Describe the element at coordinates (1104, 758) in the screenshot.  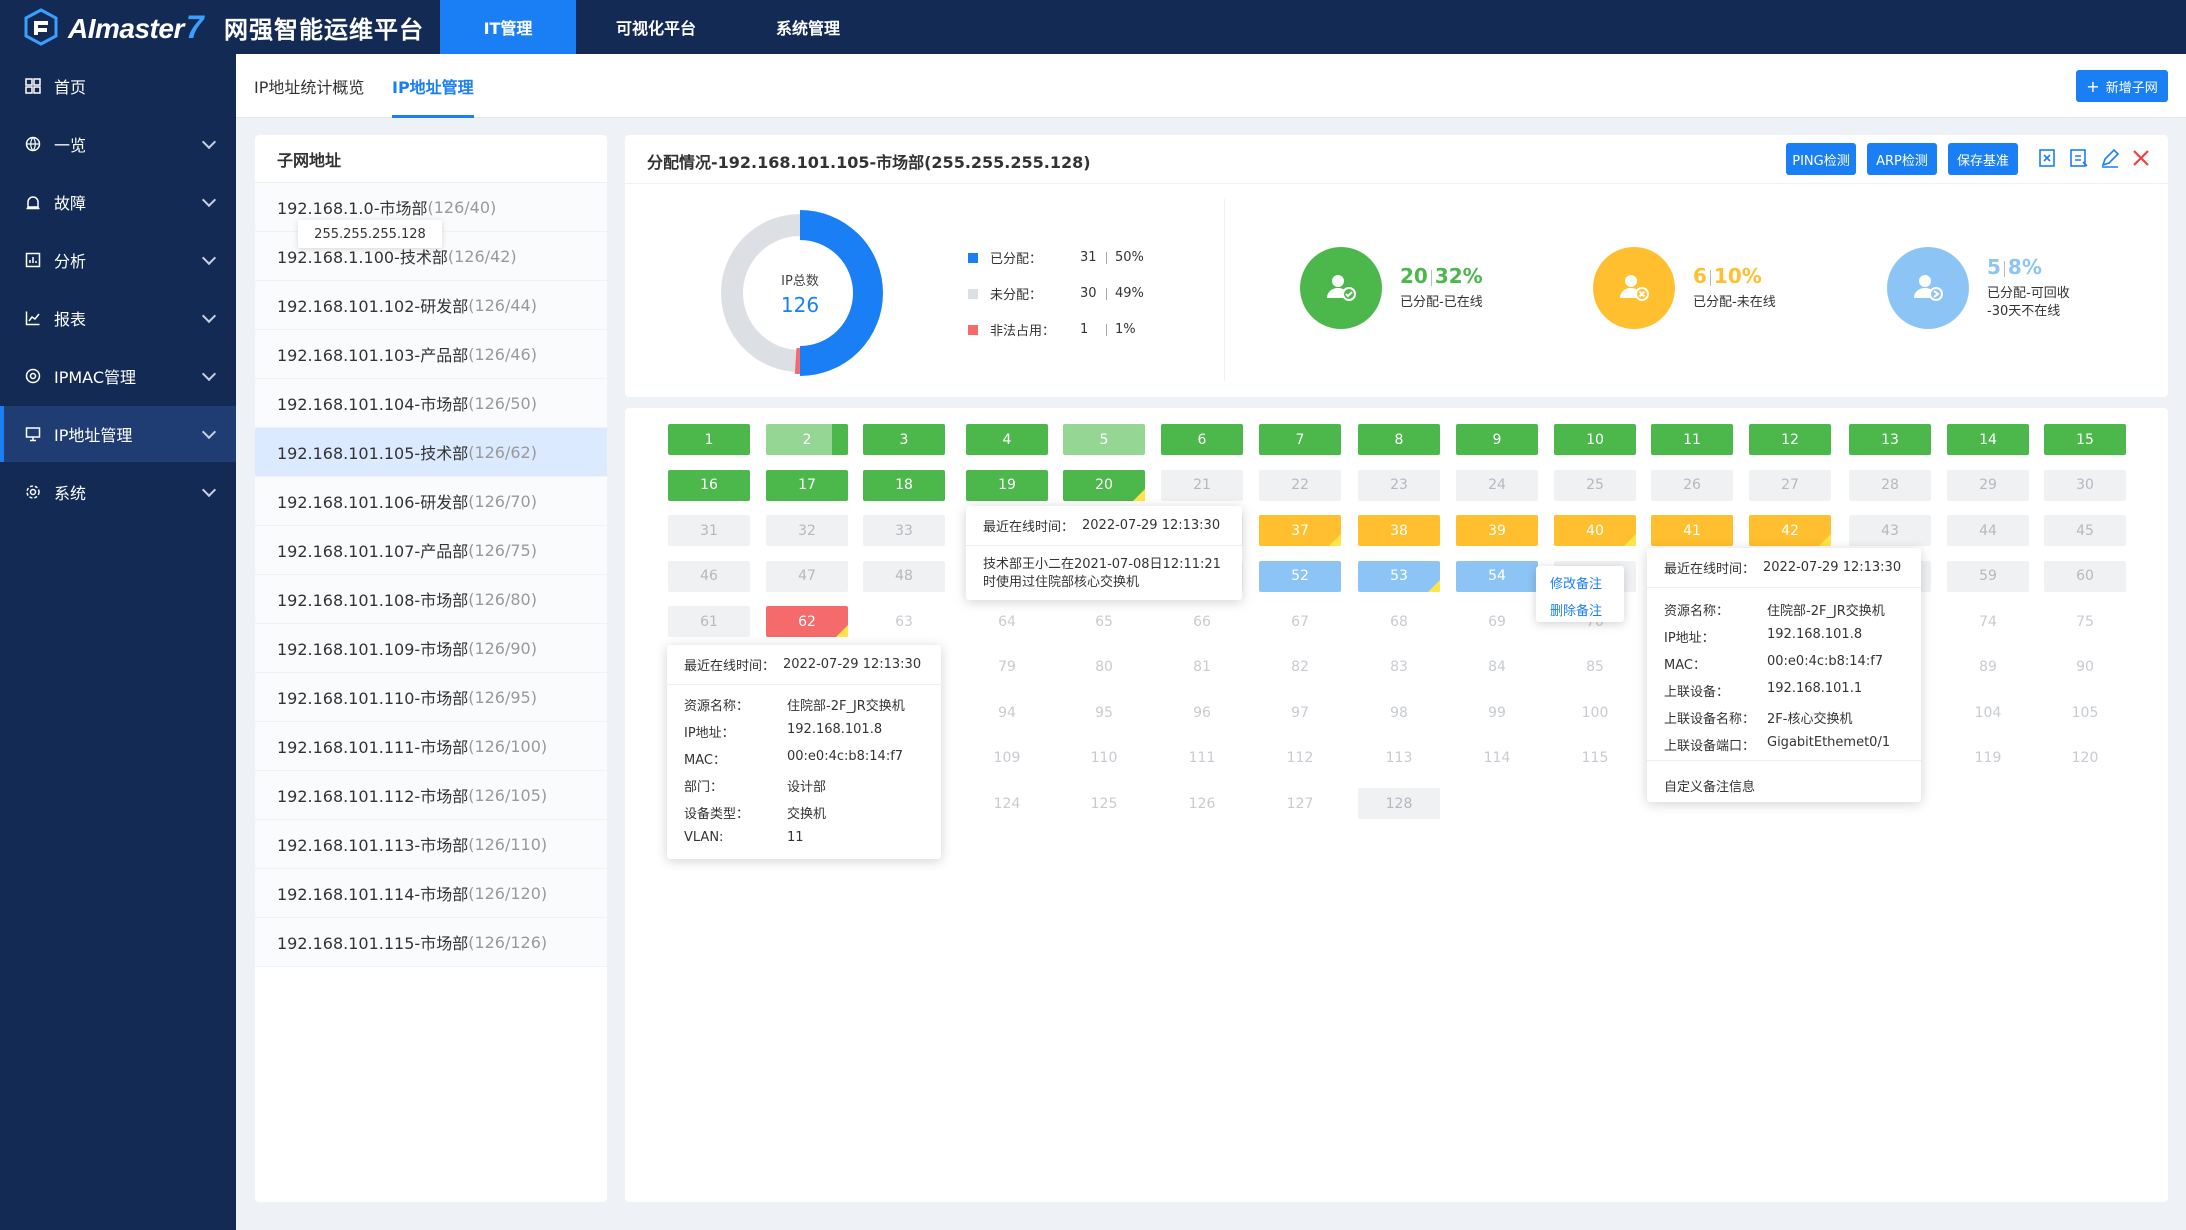
I see `ip-cell: 110` at that location.